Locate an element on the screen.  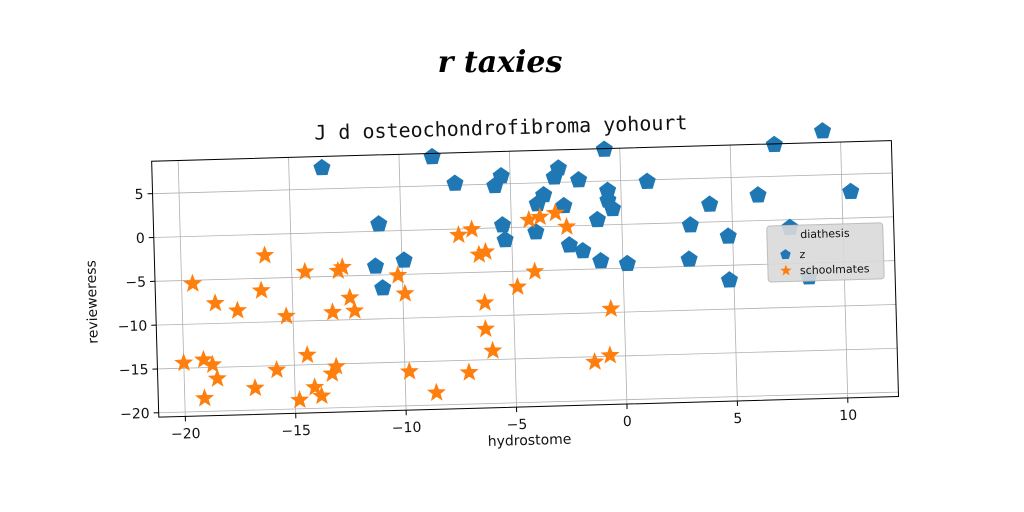
x-axis-label: hydrostome is located at coordinates (530, 441).